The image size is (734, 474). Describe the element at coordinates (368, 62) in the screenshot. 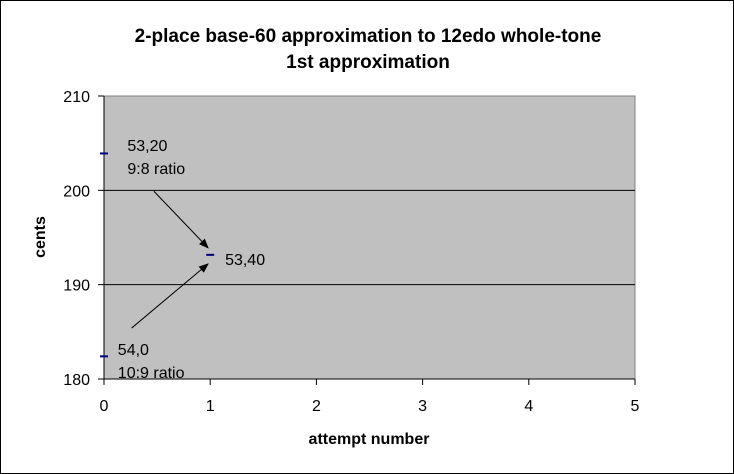

I see `chart-title-line-2: 1st approximation` at that location.